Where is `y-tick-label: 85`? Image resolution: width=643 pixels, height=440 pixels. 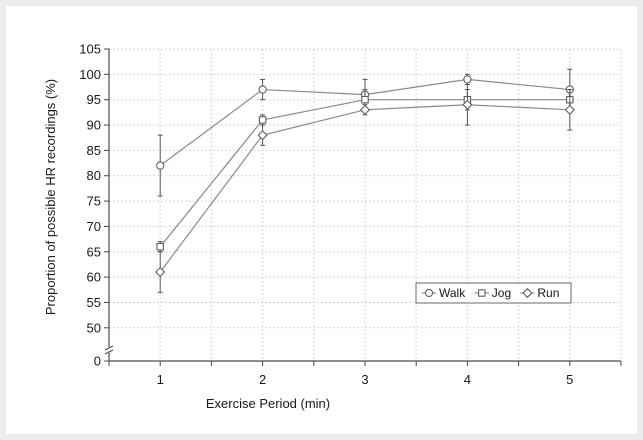 y-tick-label: 85 is located at coordinates (94, 150).